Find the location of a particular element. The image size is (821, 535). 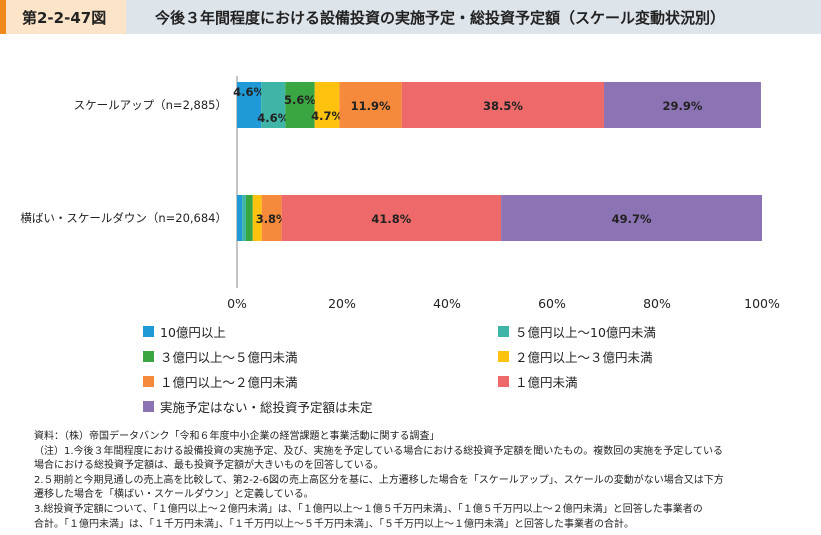

category-label: 横ばい・スケールダウン（n=20,684） is located at coordinates (123, 218).